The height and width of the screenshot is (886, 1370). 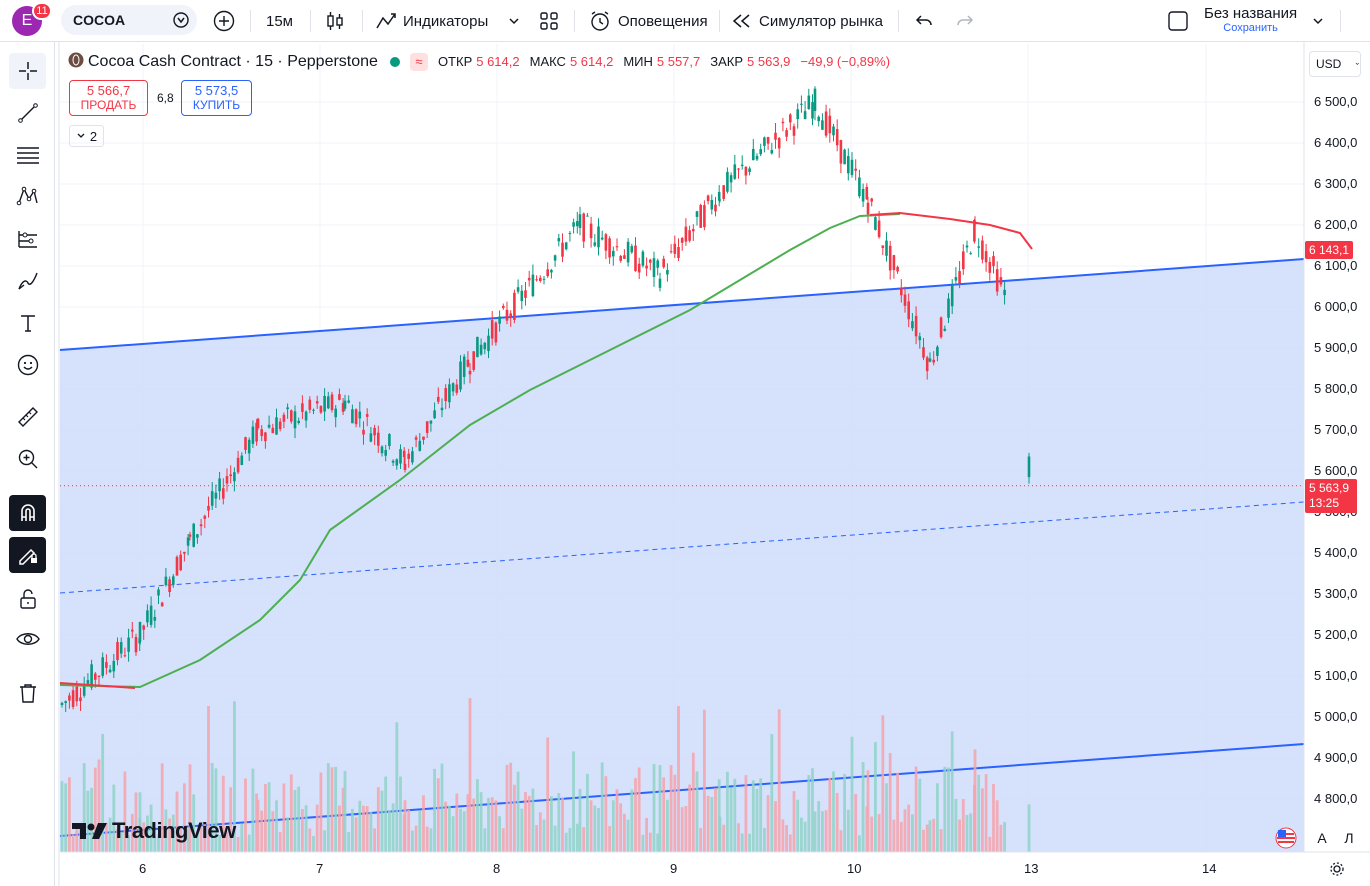 What do you see at coordinates (1250, 19) in the screenshot?
I see `save-layout-button: Без названия Сохранить` at bounding box center [1250, 19].